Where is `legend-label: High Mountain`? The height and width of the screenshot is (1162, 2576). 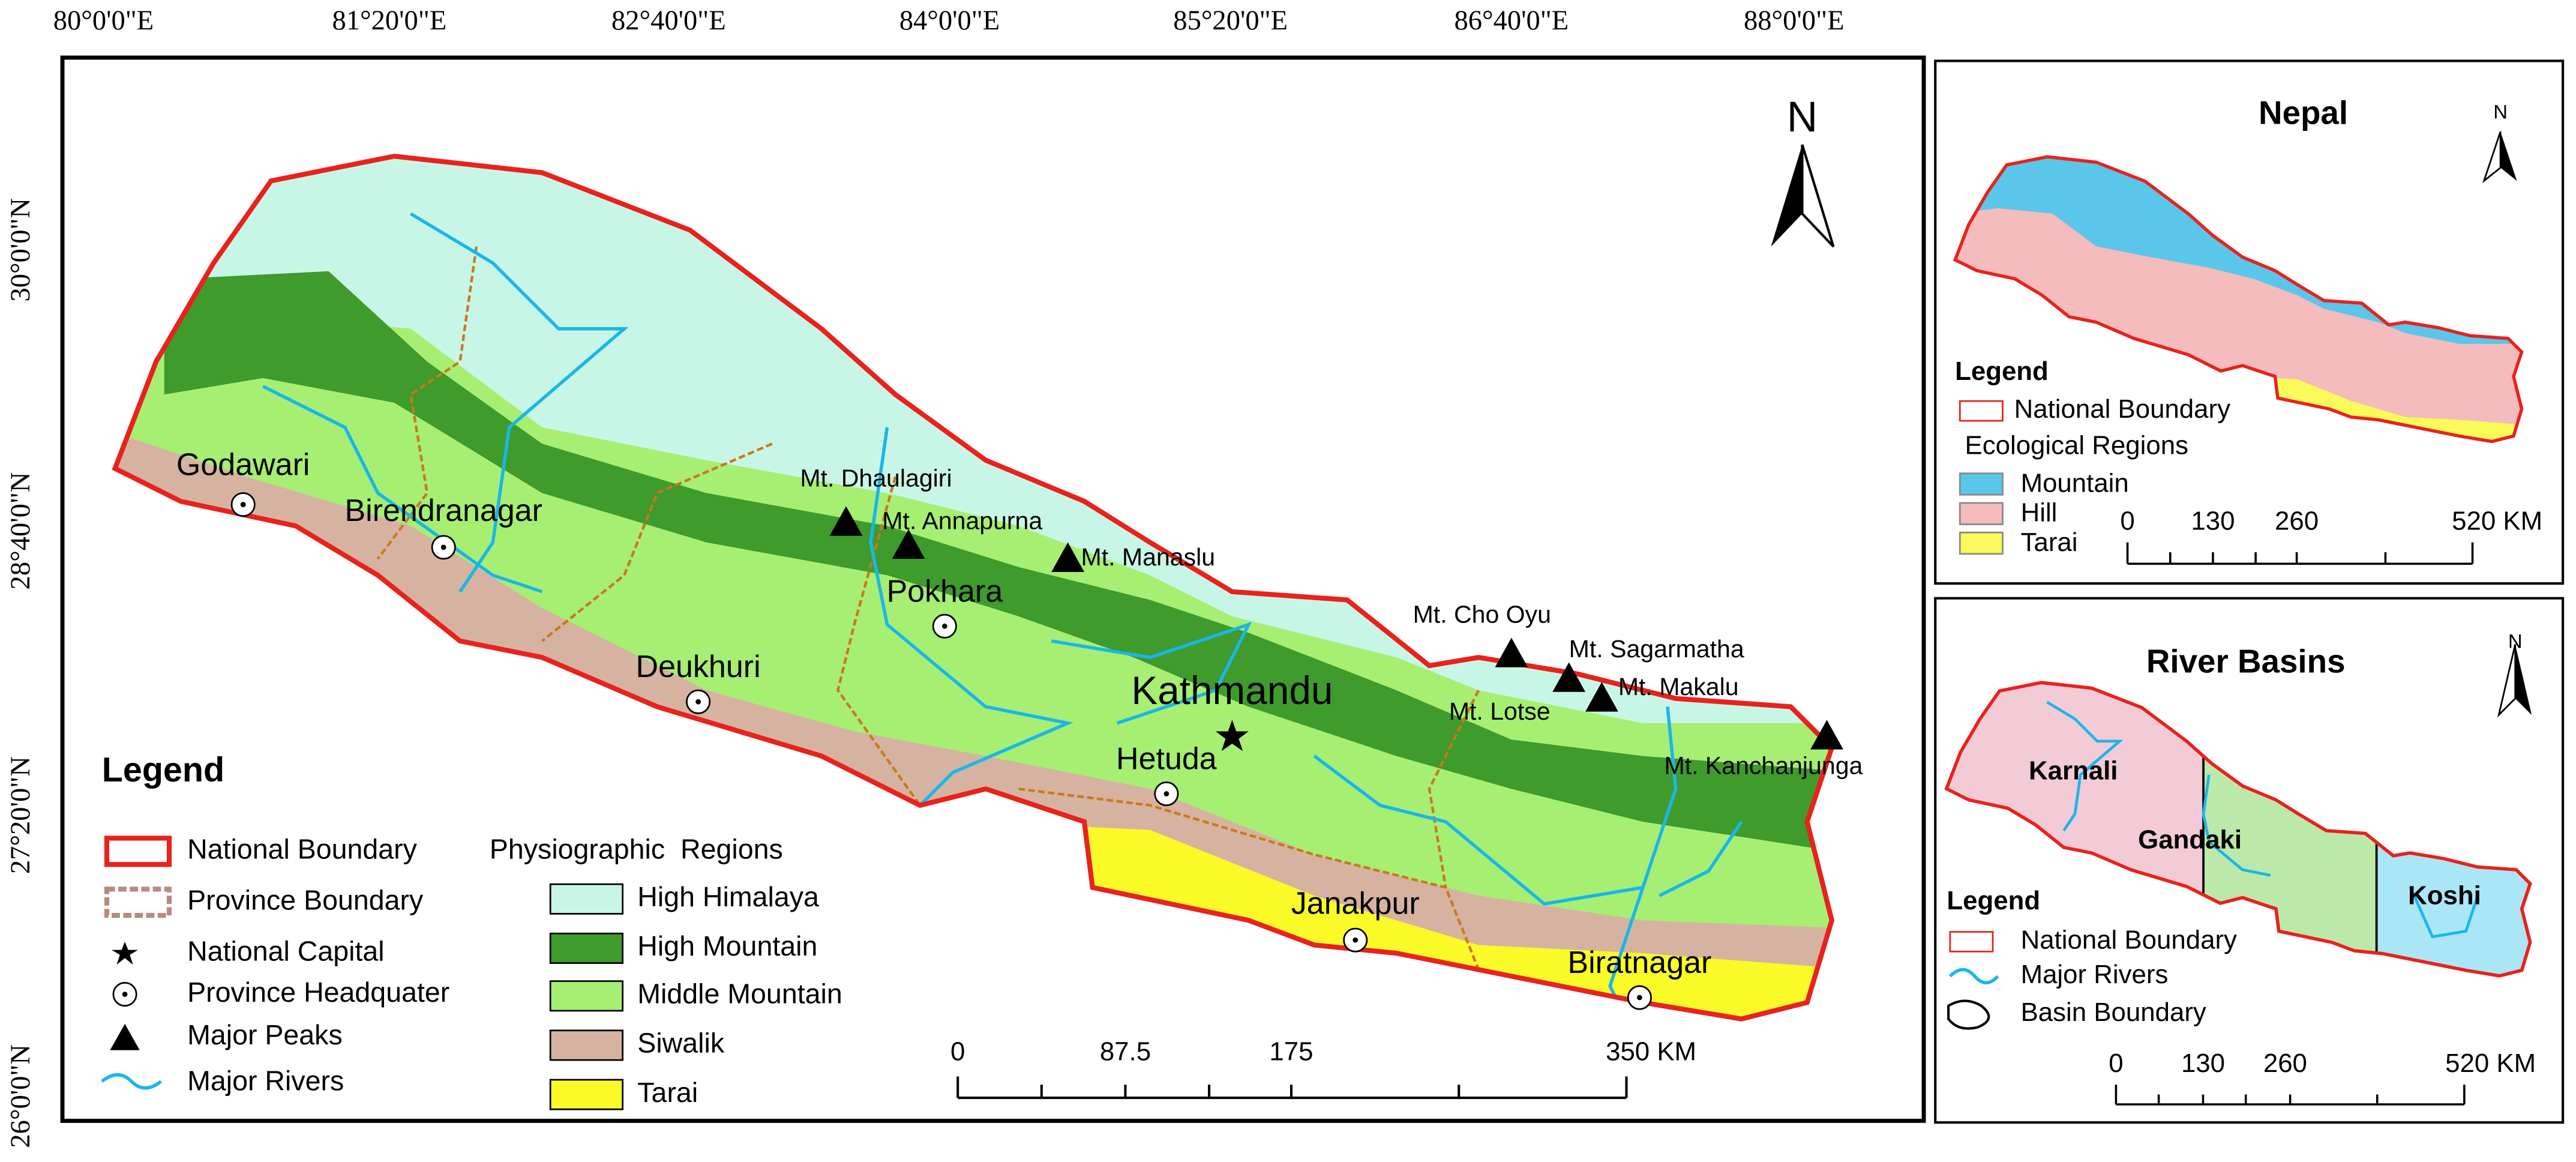 legend-label: High Mountain is located at coordinates (727, 946).